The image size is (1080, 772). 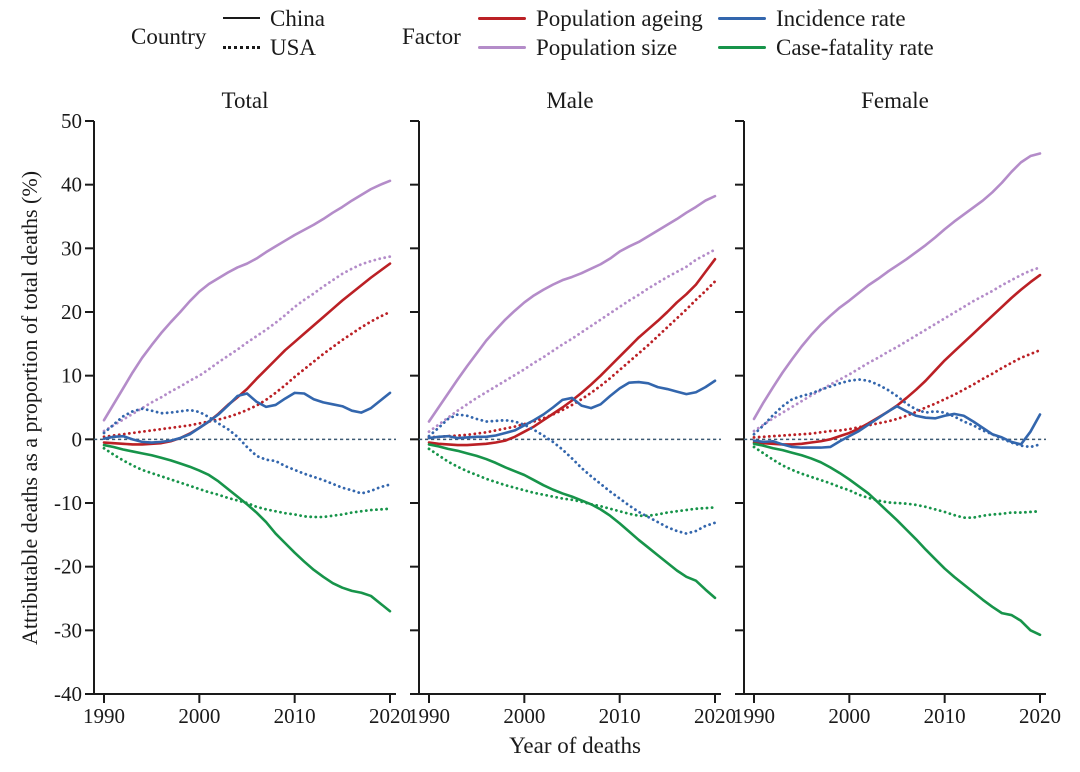 I want to click on series-total-usa-population-ageing, so click(x=247, y=374).